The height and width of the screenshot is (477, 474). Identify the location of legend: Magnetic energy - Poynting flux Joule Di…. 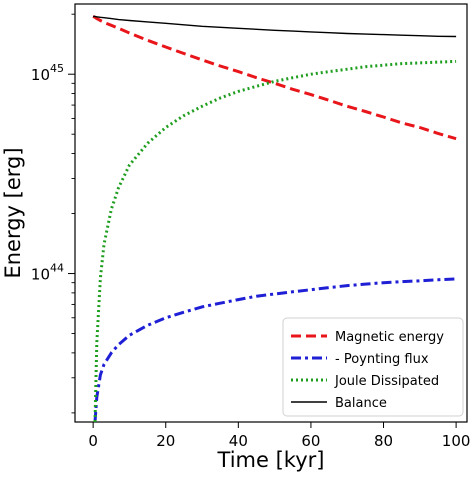
(373, 367).